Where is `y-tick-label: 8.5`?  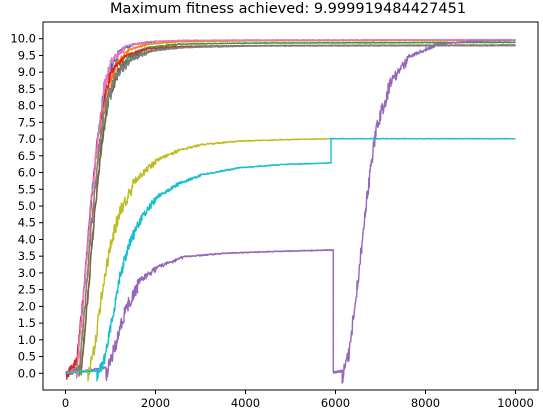
y-tick-label: 8.5 is located at coordinates (27, 89).